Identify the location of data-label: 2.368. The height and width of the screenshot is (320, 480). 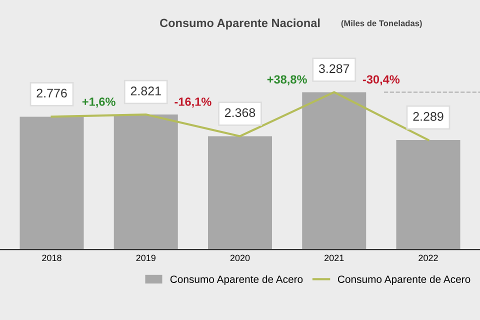
(240, 113).